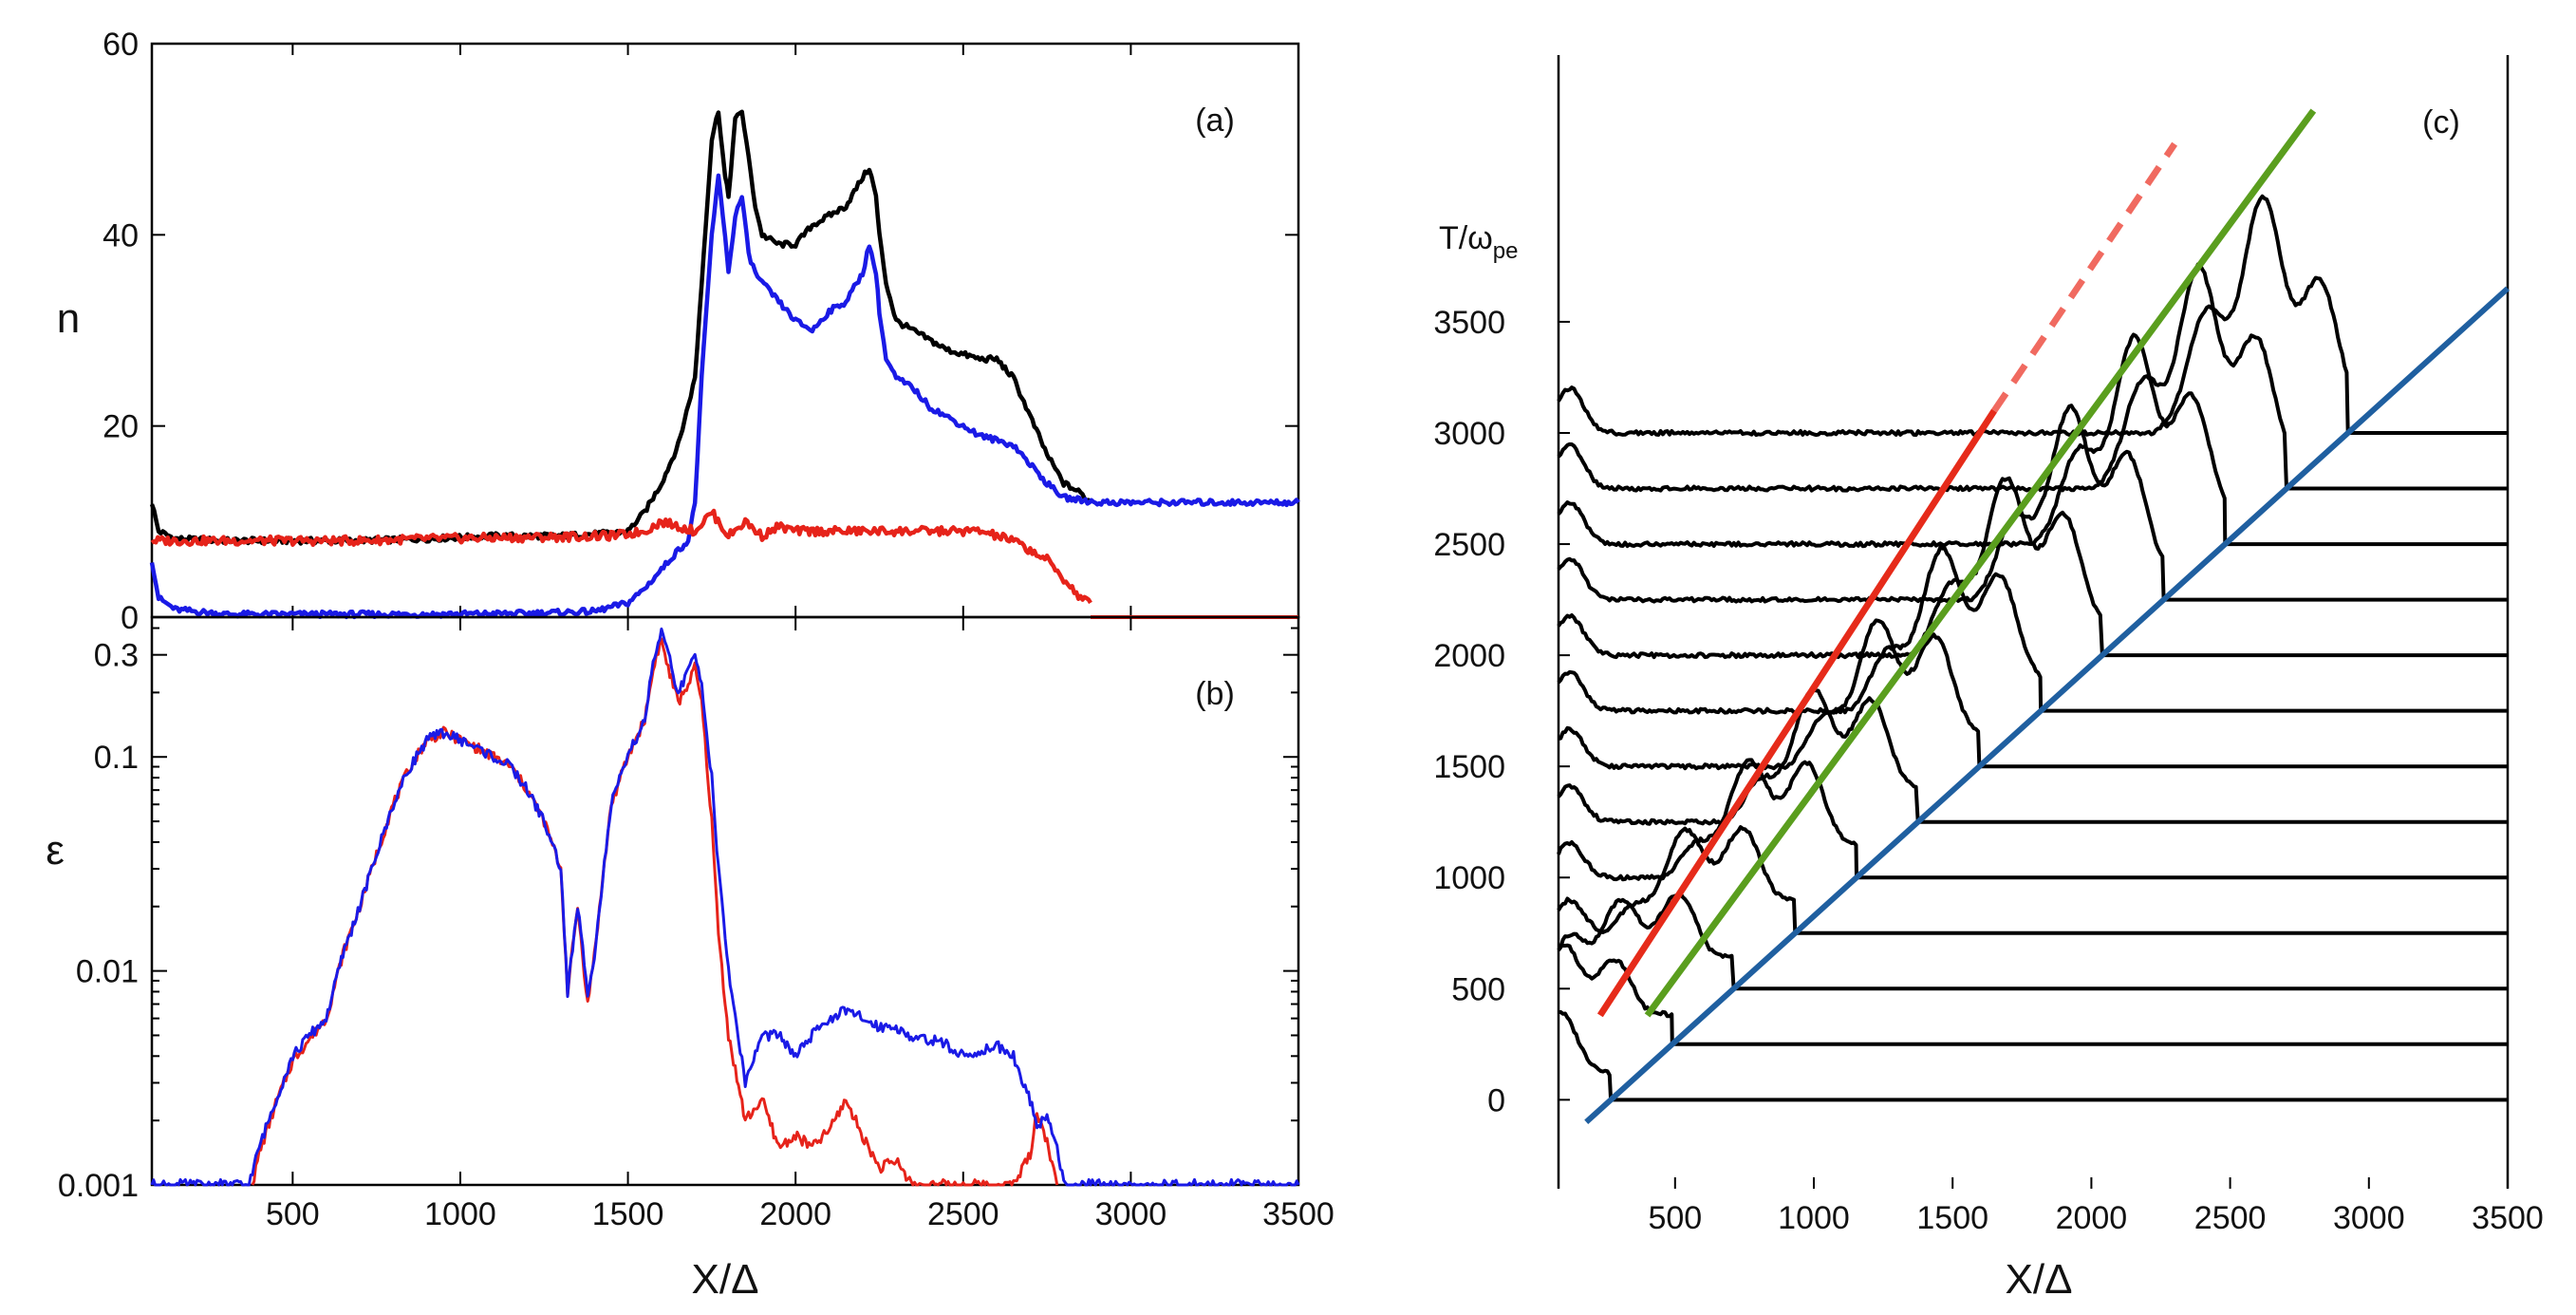 The image size is (2576, 1315). Describe the element at coordinates (795, 1214) in the screenshot. I see `panel-b-xtick-label: 2000` at that location.